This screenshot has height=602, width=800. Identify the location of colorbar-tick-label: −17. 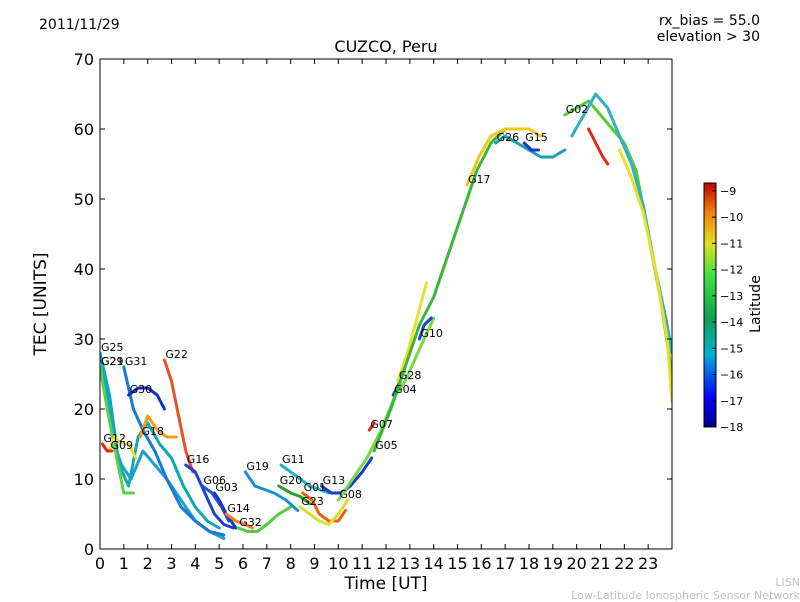
(731, 401).